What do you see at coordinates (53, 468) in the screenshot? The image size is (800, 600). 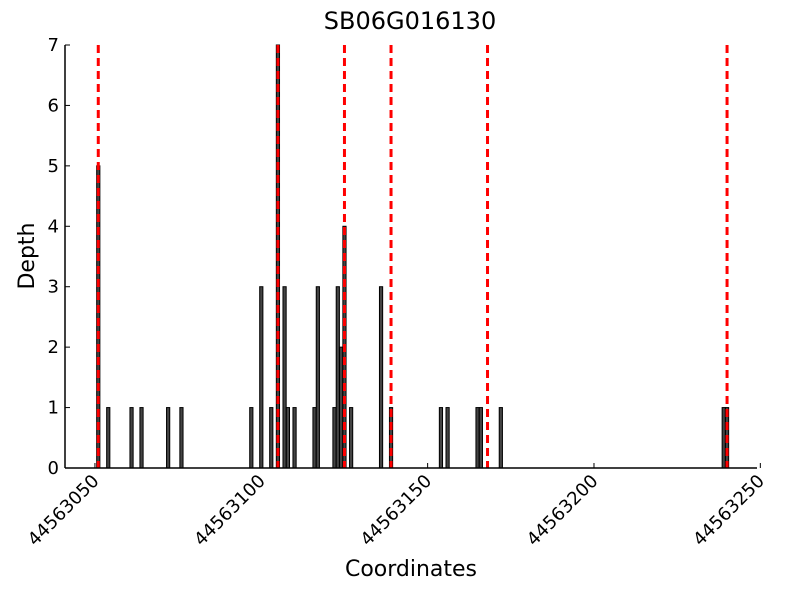 I see `y-tick-label: 0` at bounding box center [53, 468].